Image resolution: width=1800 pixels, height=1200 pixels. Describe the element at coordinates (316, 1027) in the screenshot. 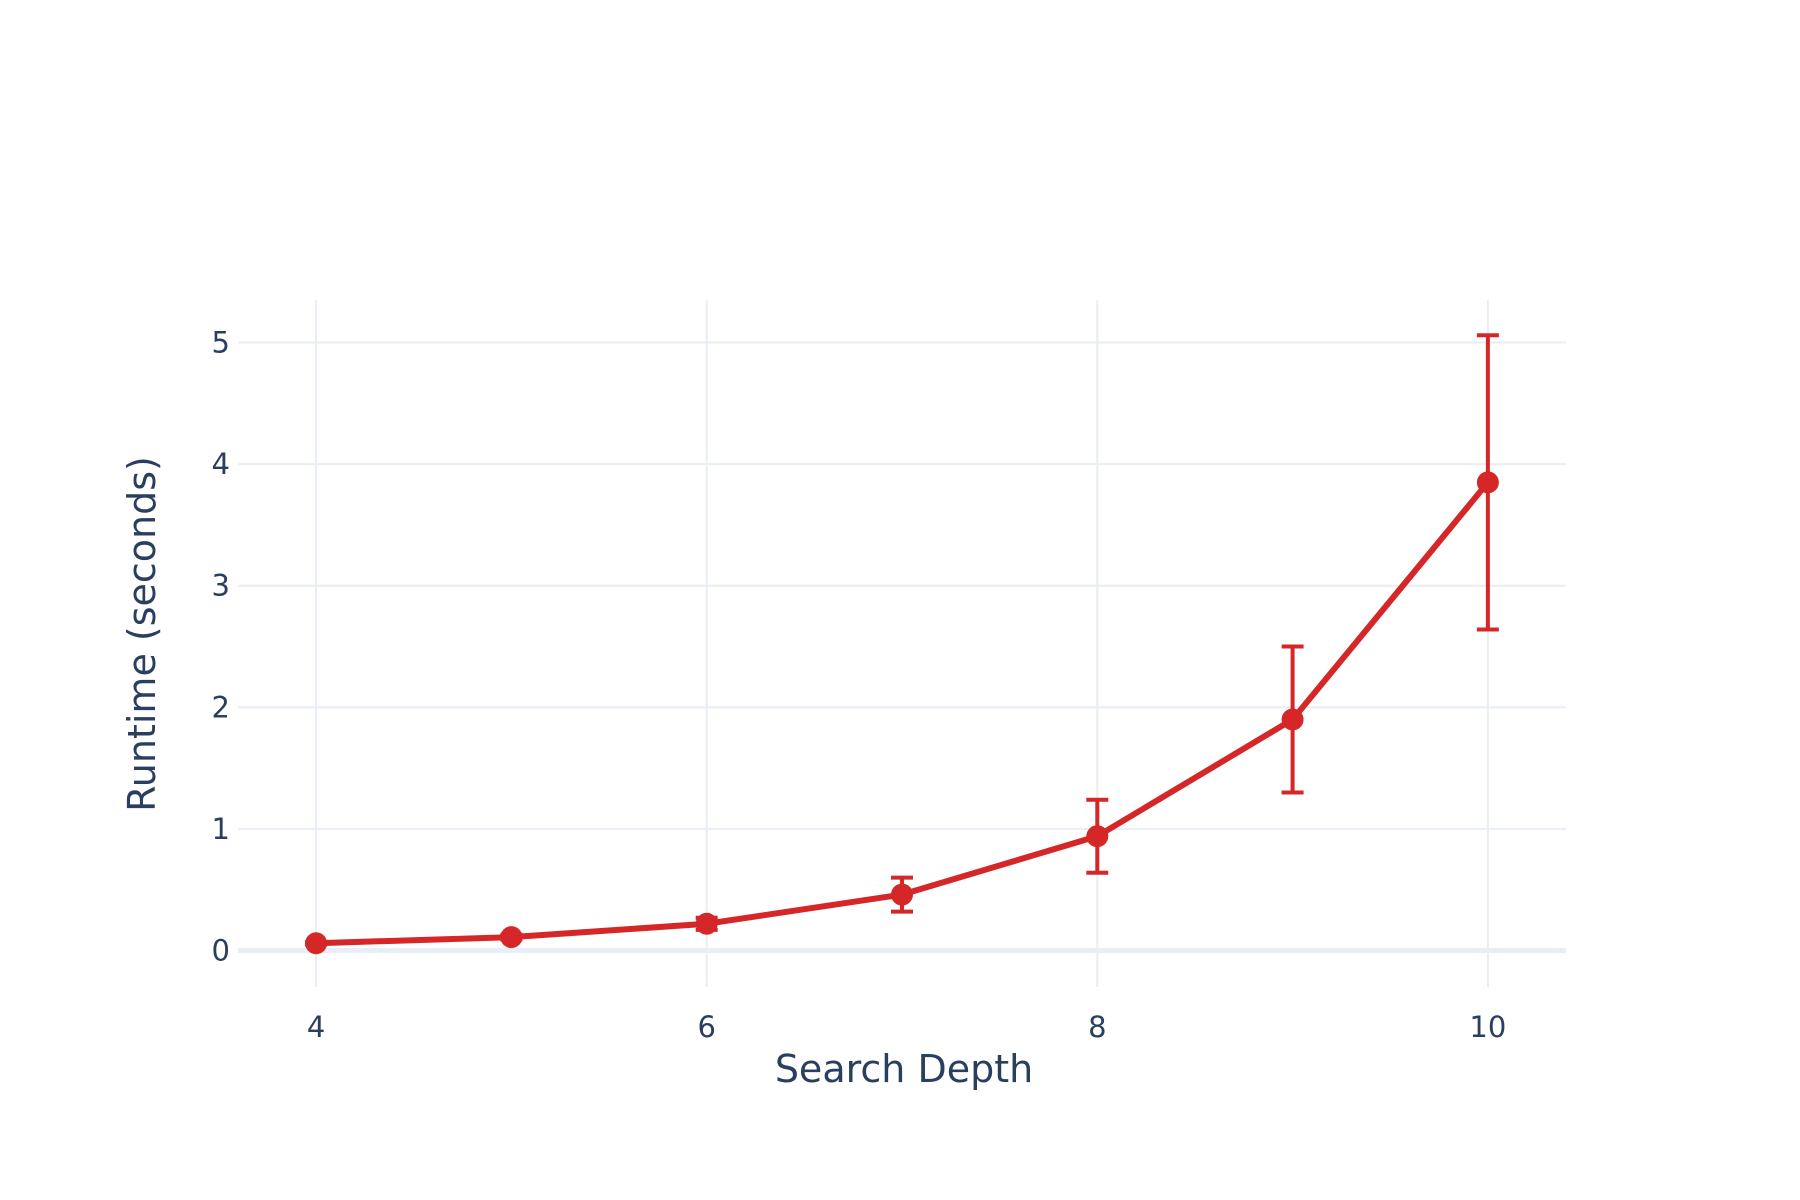

I see `x-tick-label: 4` at that location.